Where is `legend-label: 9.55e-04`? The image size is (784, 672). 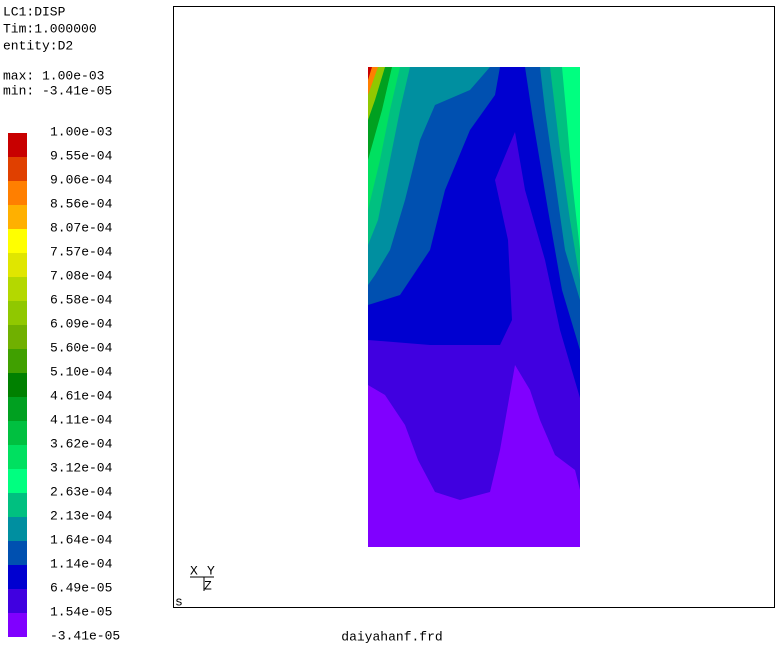 legend-label: 9.55e-04 is located at coordinates (81, 155).